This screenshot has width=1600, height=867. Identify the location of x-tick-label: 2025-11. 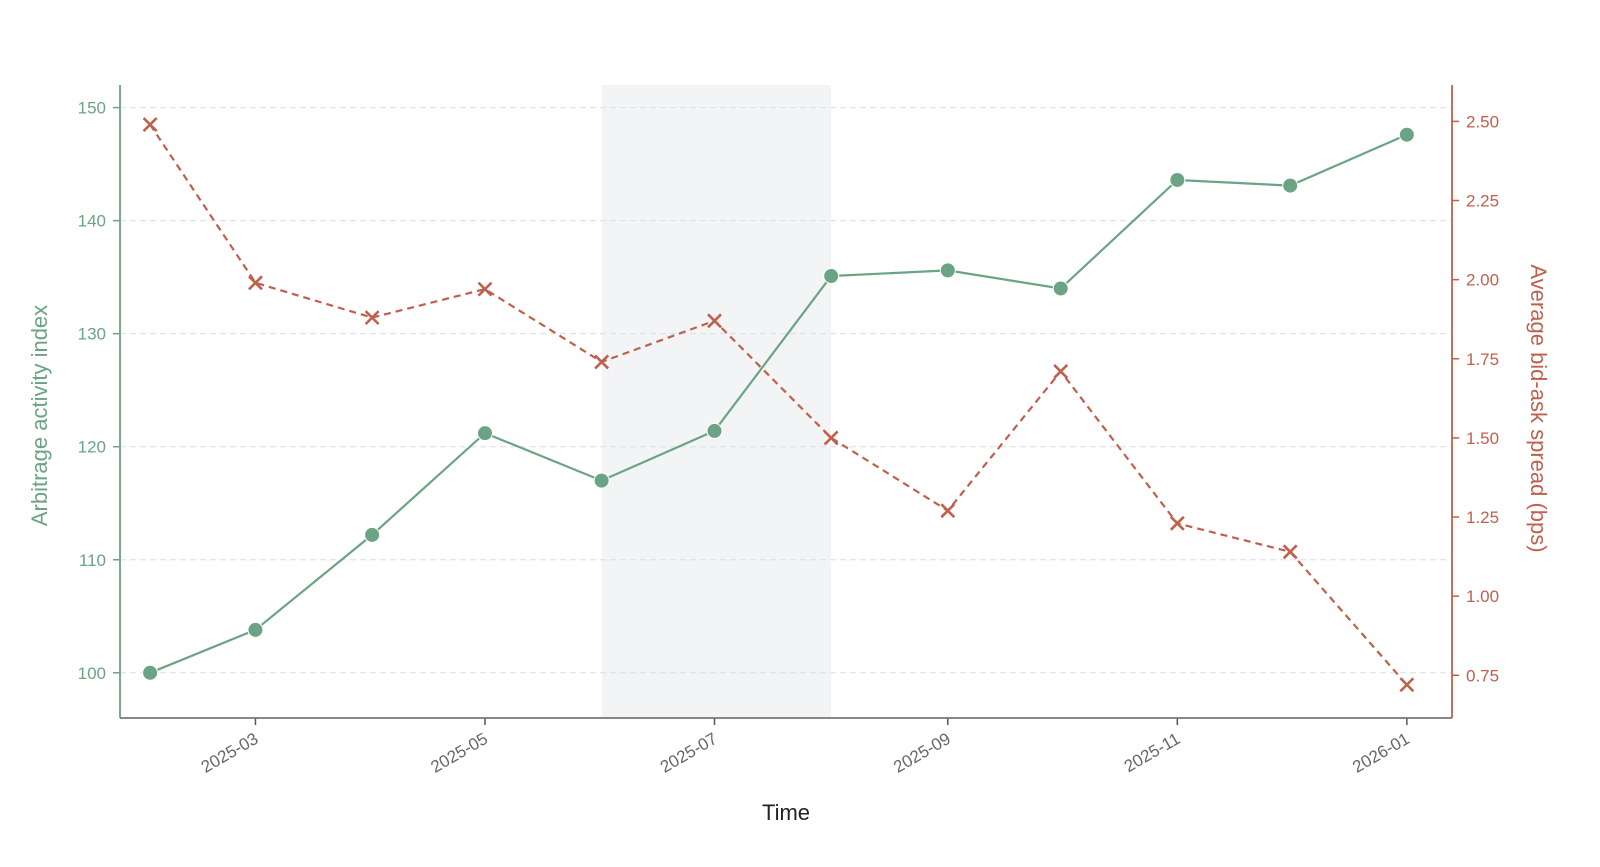
(1152, 752).